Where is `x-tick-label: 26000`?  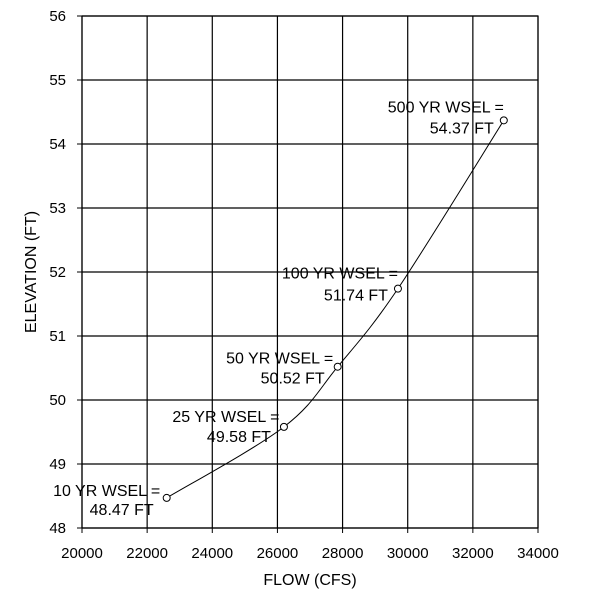 x-tick-label: 26000 is located at coordinates (278, 553).